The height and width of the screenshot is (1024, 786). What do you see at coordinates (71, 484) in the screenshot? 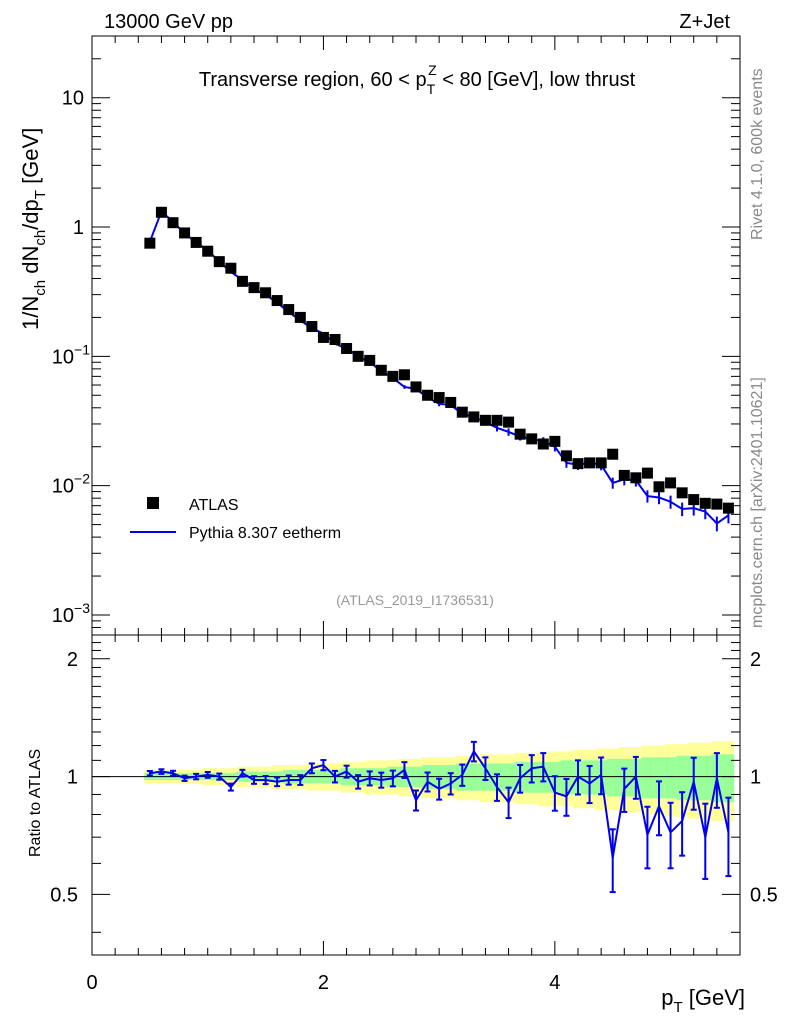
I see `y-tick-label: 10⁻²` at bounding box center [71, 484].